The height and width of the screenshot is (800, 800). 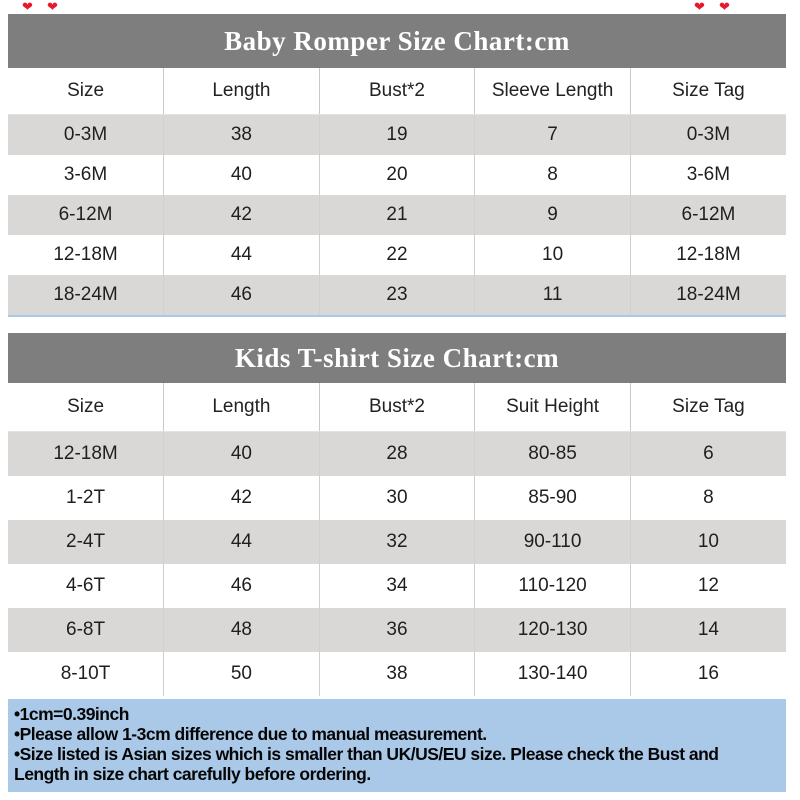 What do you see at coordinates (552, 674) in the screenshot?
I see `table-cell: 130-140` at bounding box center [552, 674].